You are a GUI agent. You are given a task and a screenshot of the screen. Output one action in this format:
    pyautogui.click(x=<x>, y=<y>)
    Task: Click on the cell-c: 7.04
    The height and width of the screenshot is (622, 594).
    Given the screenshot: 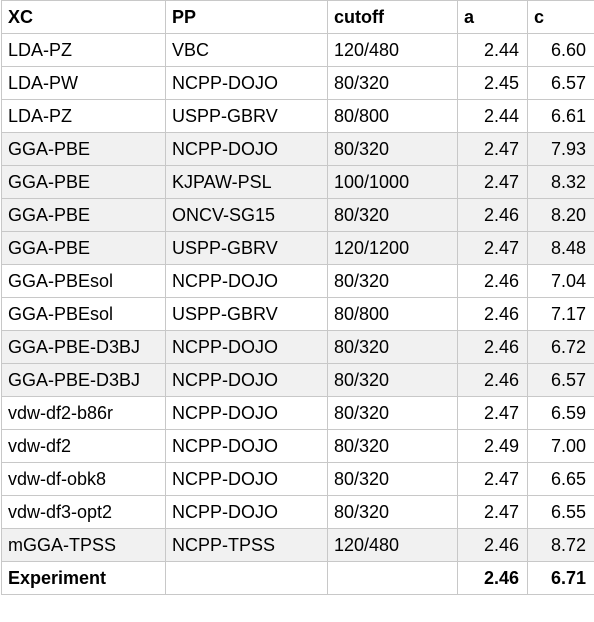 What is the action you would take?
    pyautogui.click(x=560, y=281)
    